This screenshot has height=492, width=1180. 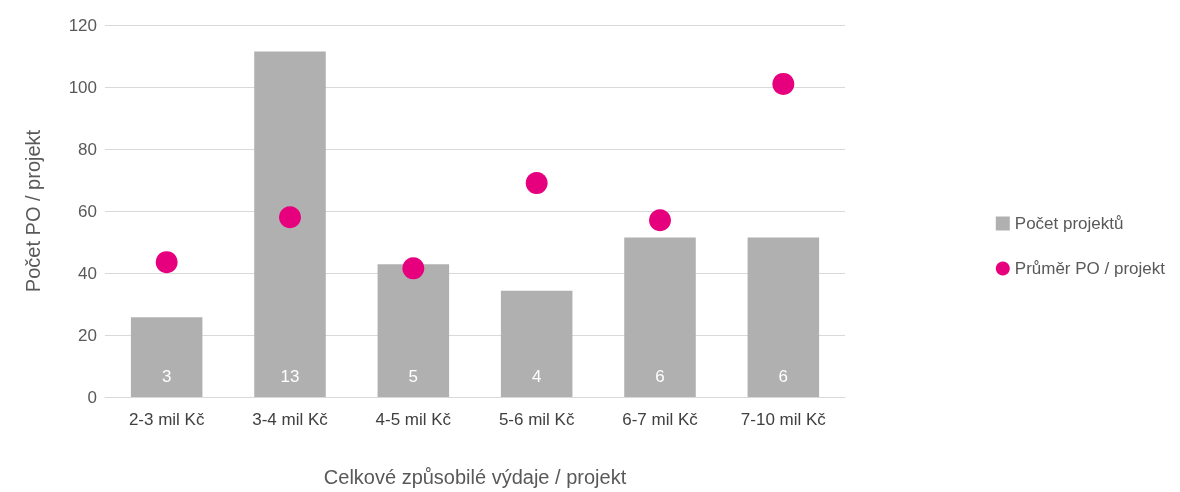 I want to click on data-label: 5, so click(x=413, y=376).